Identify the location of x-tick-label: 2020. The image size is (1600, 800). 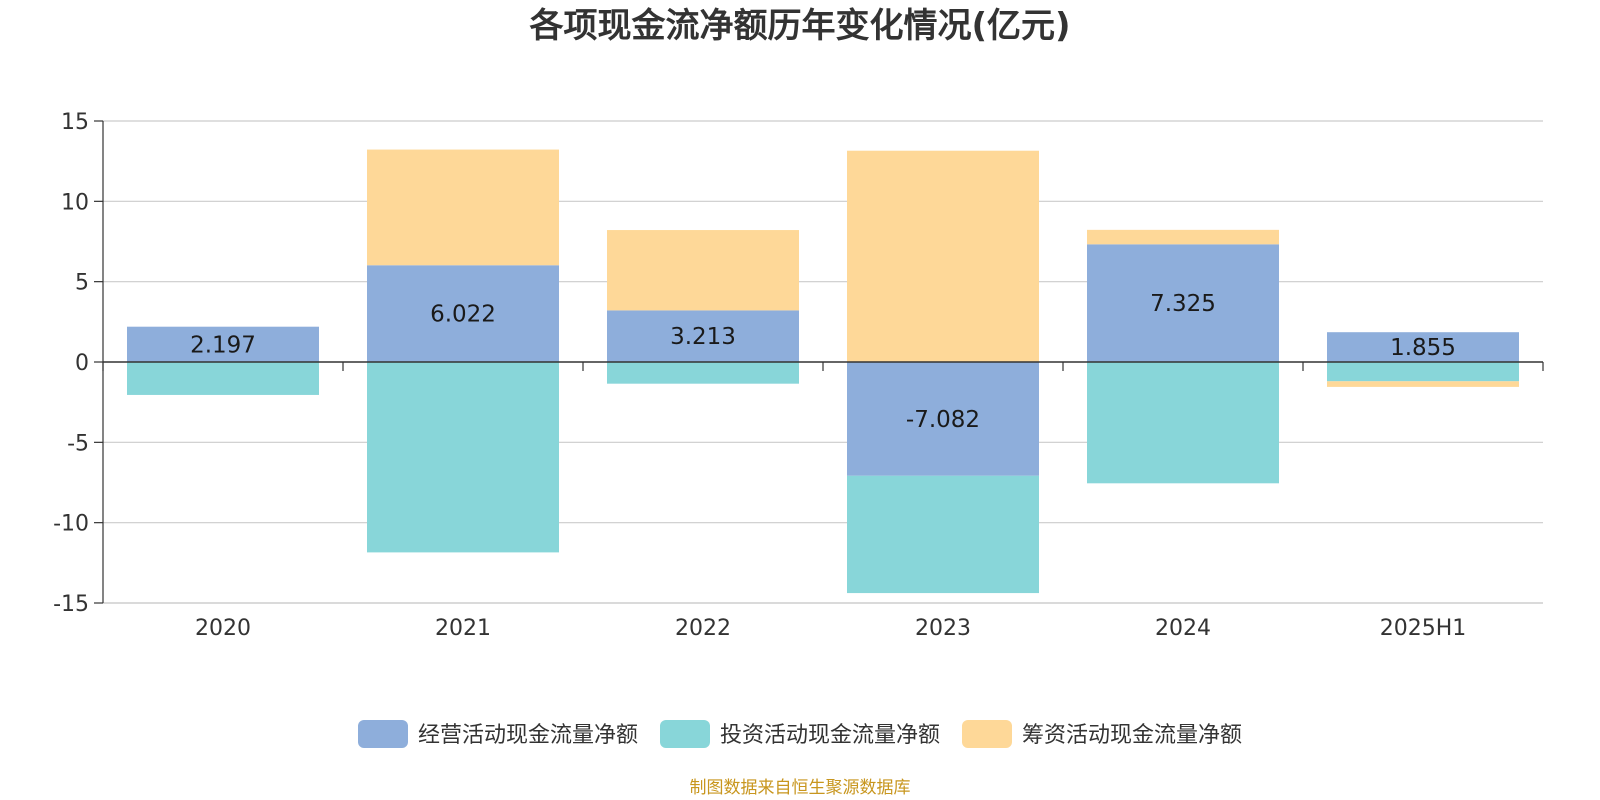
(223, 628).